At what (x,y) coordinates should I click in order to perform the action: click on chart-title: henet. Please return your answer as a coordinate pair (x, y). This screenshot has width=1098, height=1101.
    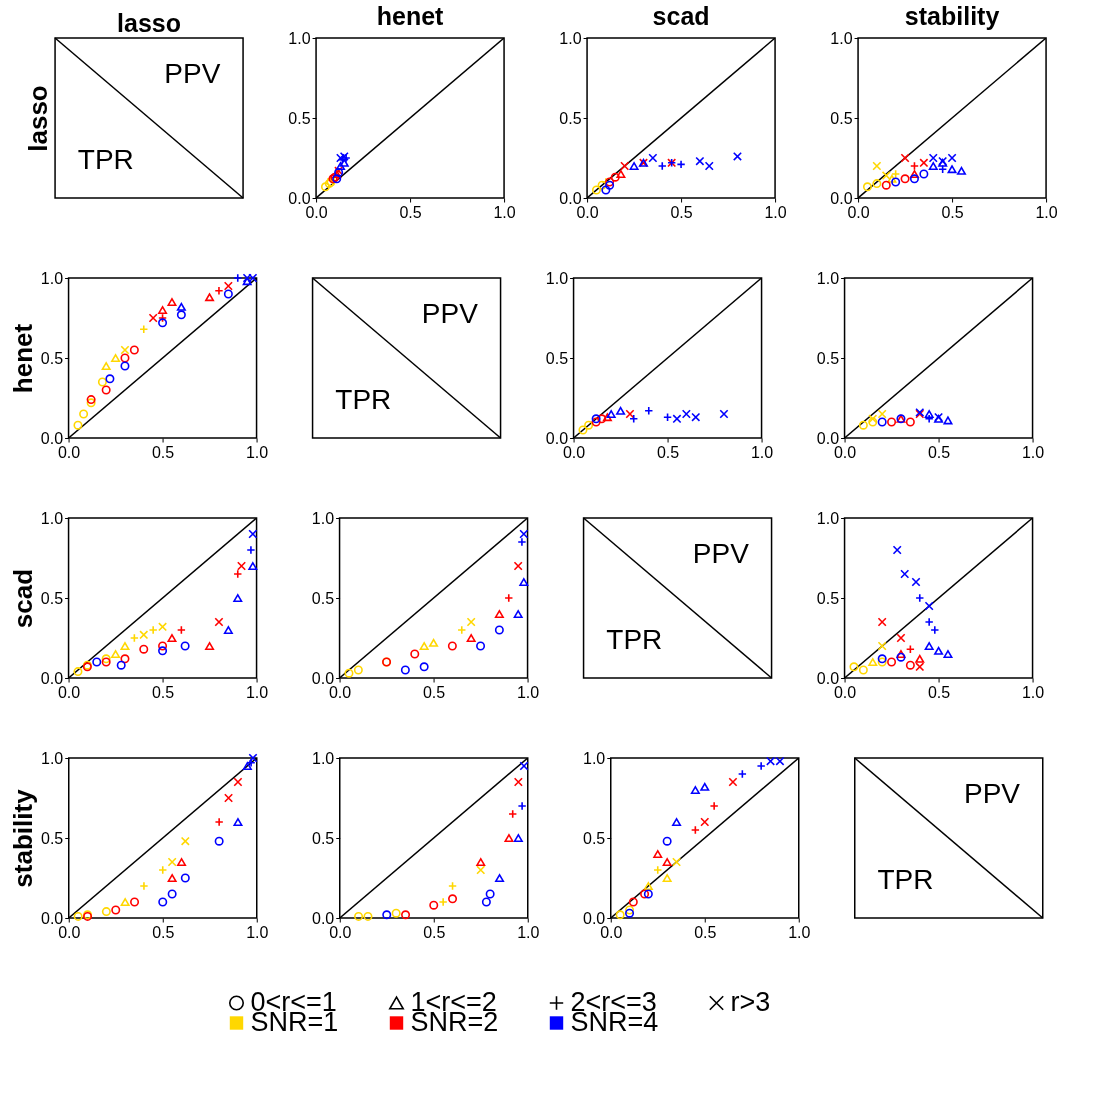
    Looking at the image, I should click on (410, 16).